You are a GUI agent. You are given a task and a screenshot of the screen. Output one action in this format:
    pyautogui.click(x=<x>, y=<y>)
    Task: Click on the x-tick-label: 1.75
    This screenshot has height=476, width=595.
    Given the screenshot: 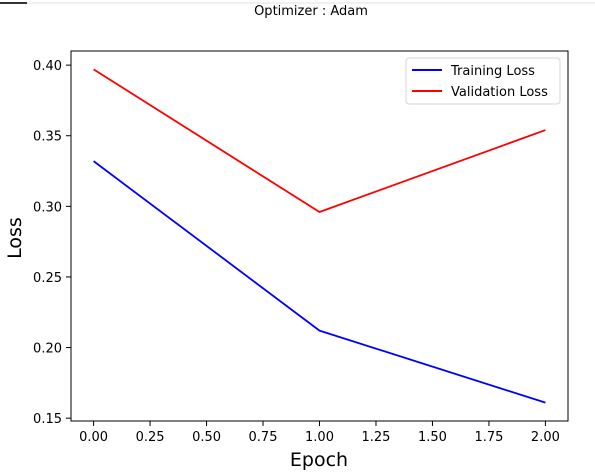 What is the action you would take?
    pyautogui.click(x=488, y=437)
    